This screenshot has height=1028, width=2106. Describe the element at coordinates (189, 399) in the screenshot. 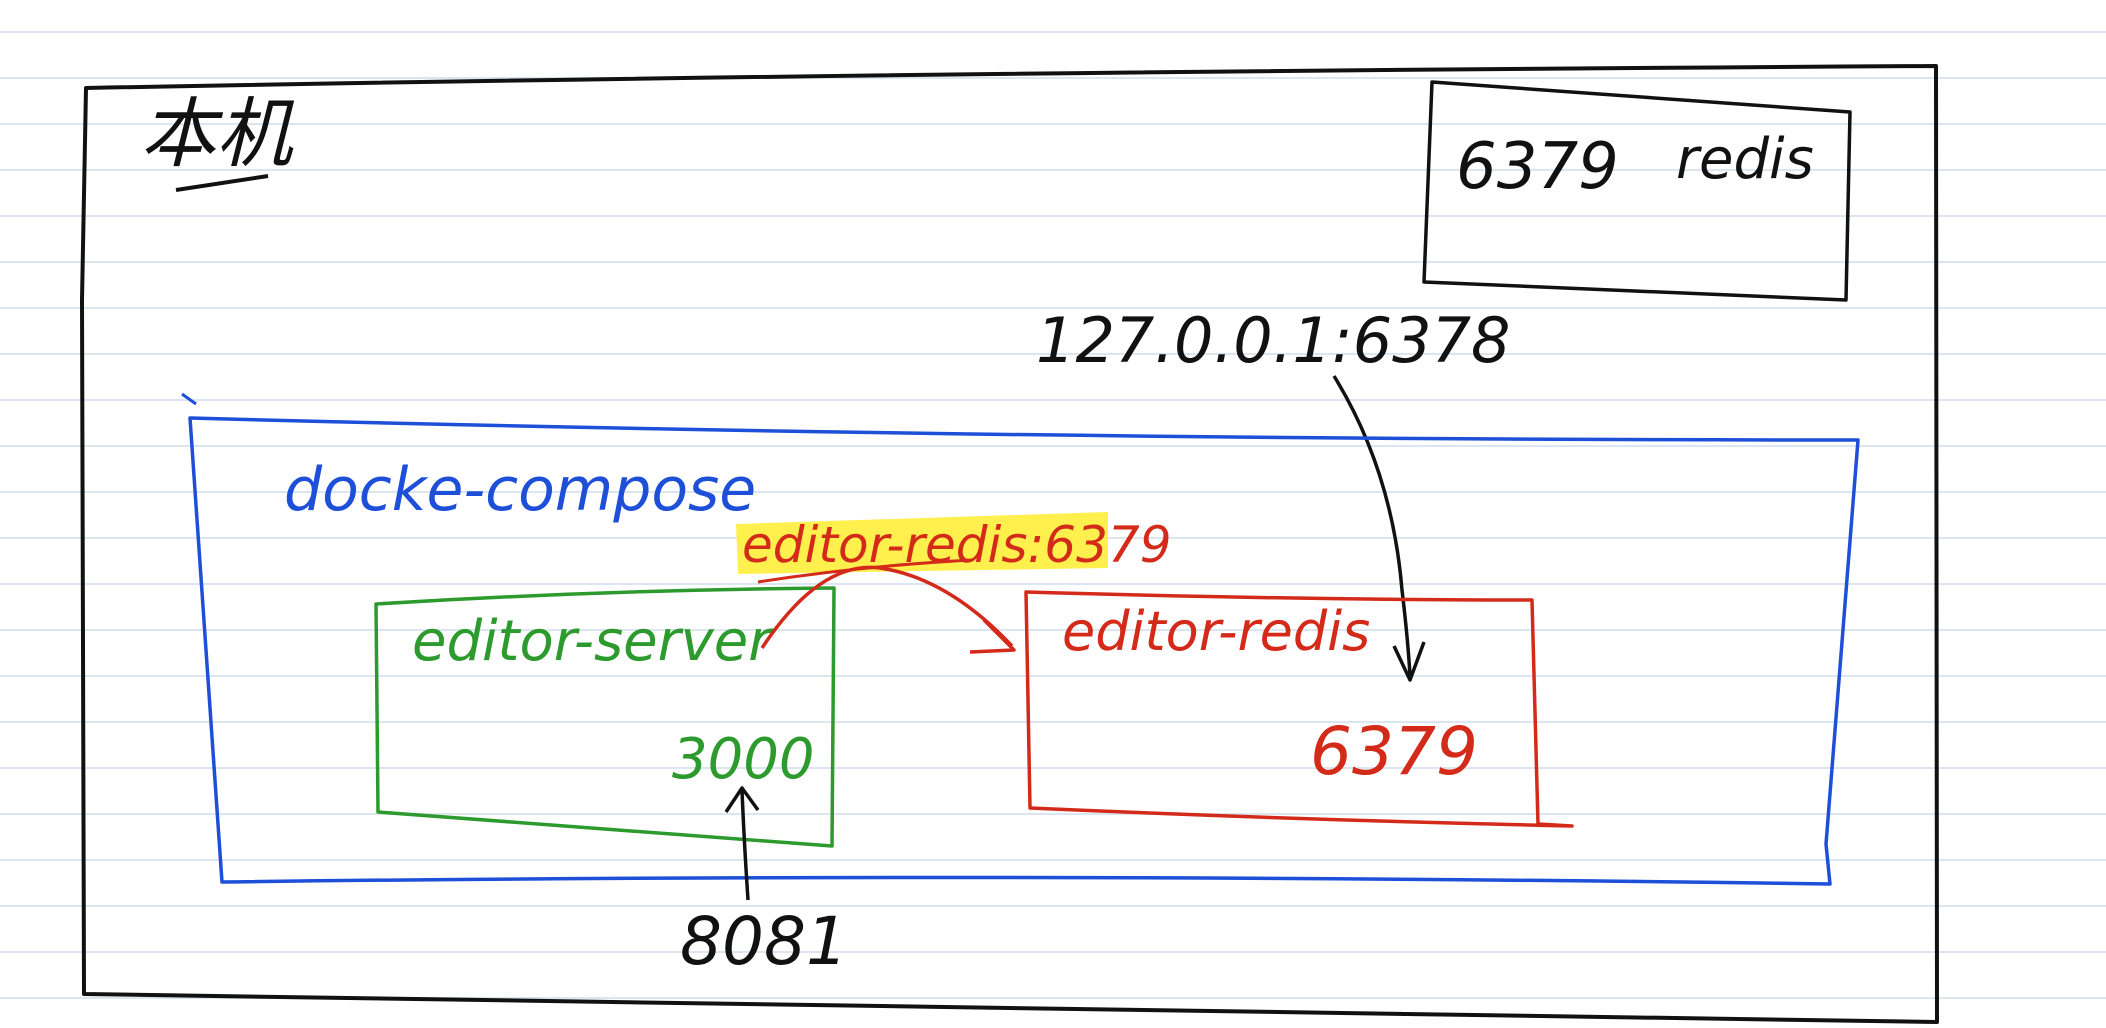

I see `compose-box-tick` at that location.